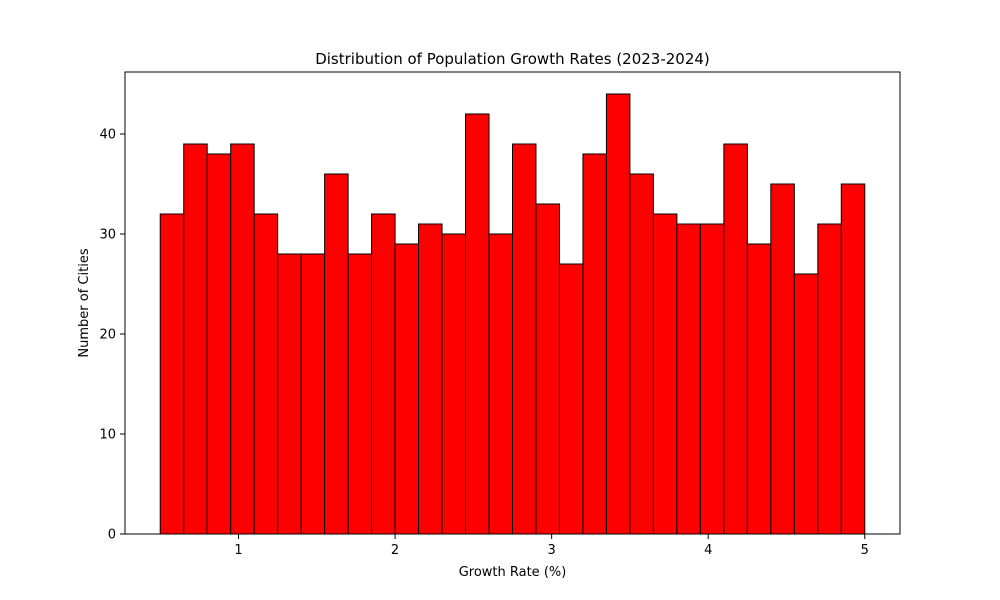 The width and height of the screenshot is (1000, 600). Describe the element at coordinates (112, 535) in the screenshot. I see `y-tick-label: 0` at that location.